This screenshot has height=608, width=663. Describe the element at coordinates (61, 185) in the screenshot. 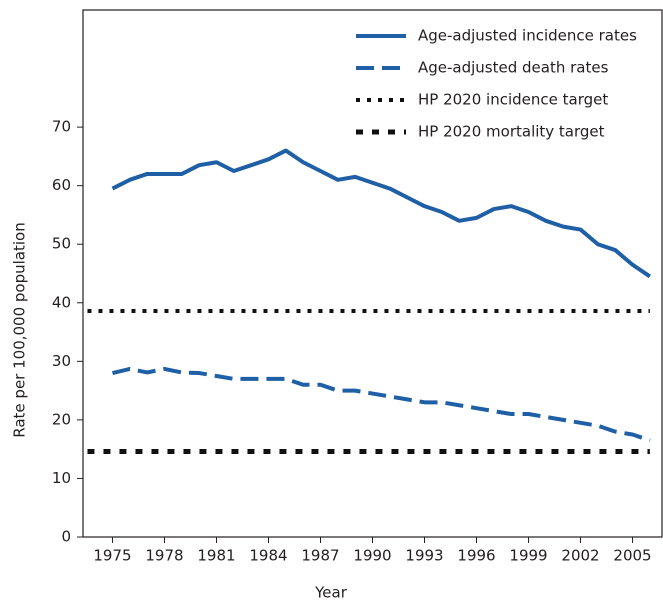

I see `y-tick-label: 60` at that location.